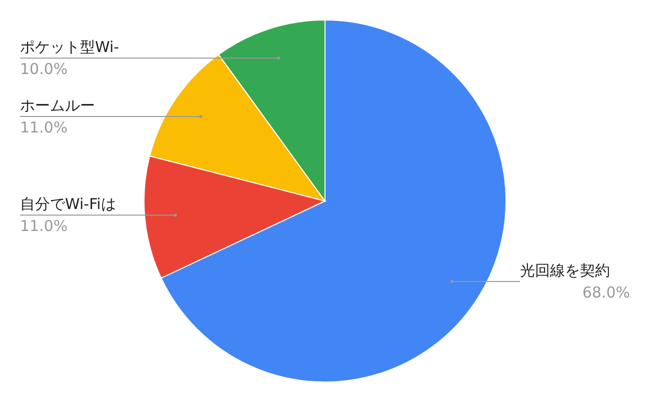  I want to click on slice-label: ホームルー, so click(57, 105).